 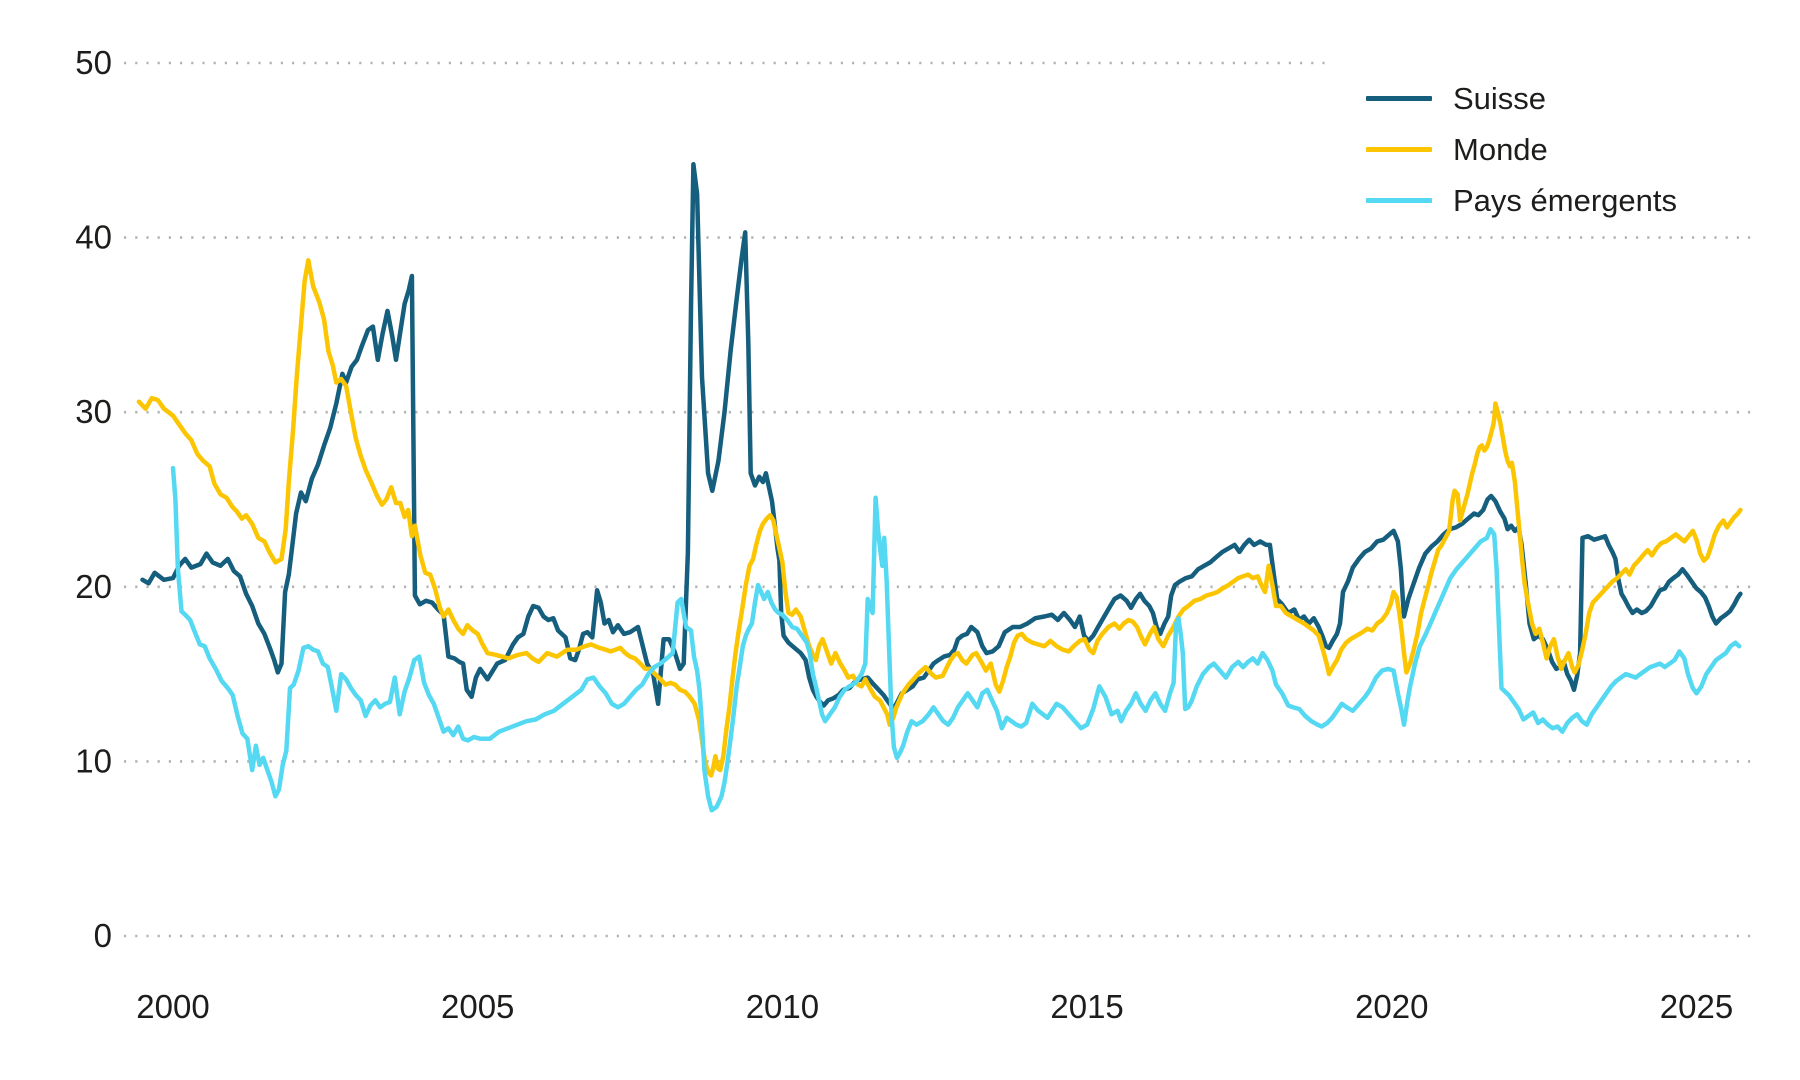 What do you see at coordinates (1399, 98) in the screenshot?
I see `legend-swatch-suisse` at bounding box center [1399, 98].